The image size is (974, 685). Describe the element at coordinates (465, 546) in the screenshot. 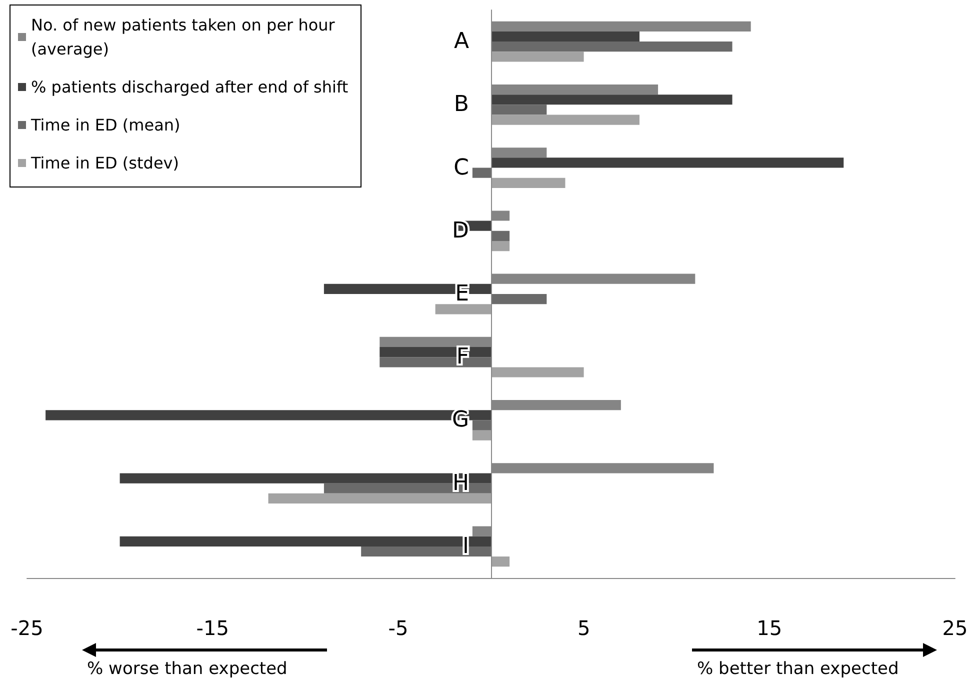

I see `y-tick-label: I` at that location.